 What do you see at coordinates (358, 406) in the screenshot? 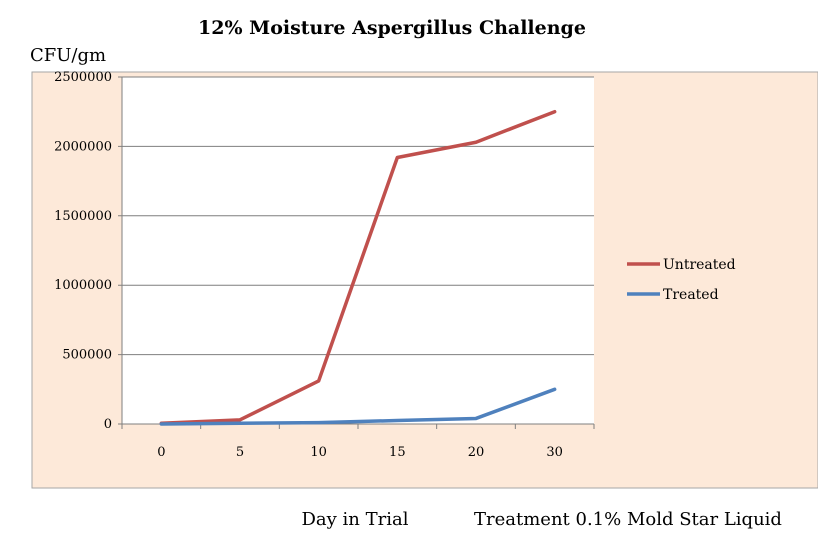
I see `series-line-treated` at bounding box center [358, 406].